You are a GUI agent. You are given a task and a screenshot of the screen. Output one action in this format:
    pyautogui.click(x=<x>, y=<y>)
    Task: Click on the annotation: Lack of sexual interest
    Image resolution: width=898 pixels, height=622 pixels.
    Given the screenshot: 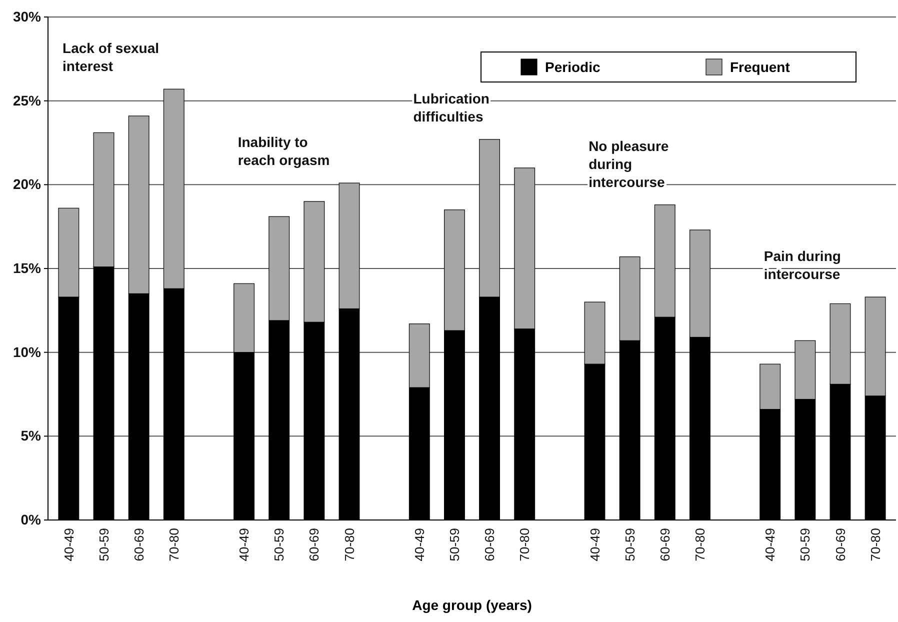 What is the action you would take?
    pyautogui.click(x=111, y=57)
    